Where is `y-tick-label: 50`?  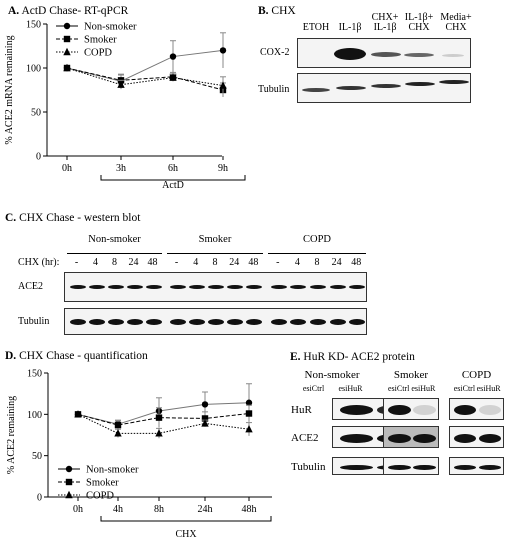 y-tick-label: 50 is located at coordinates (37, 456).